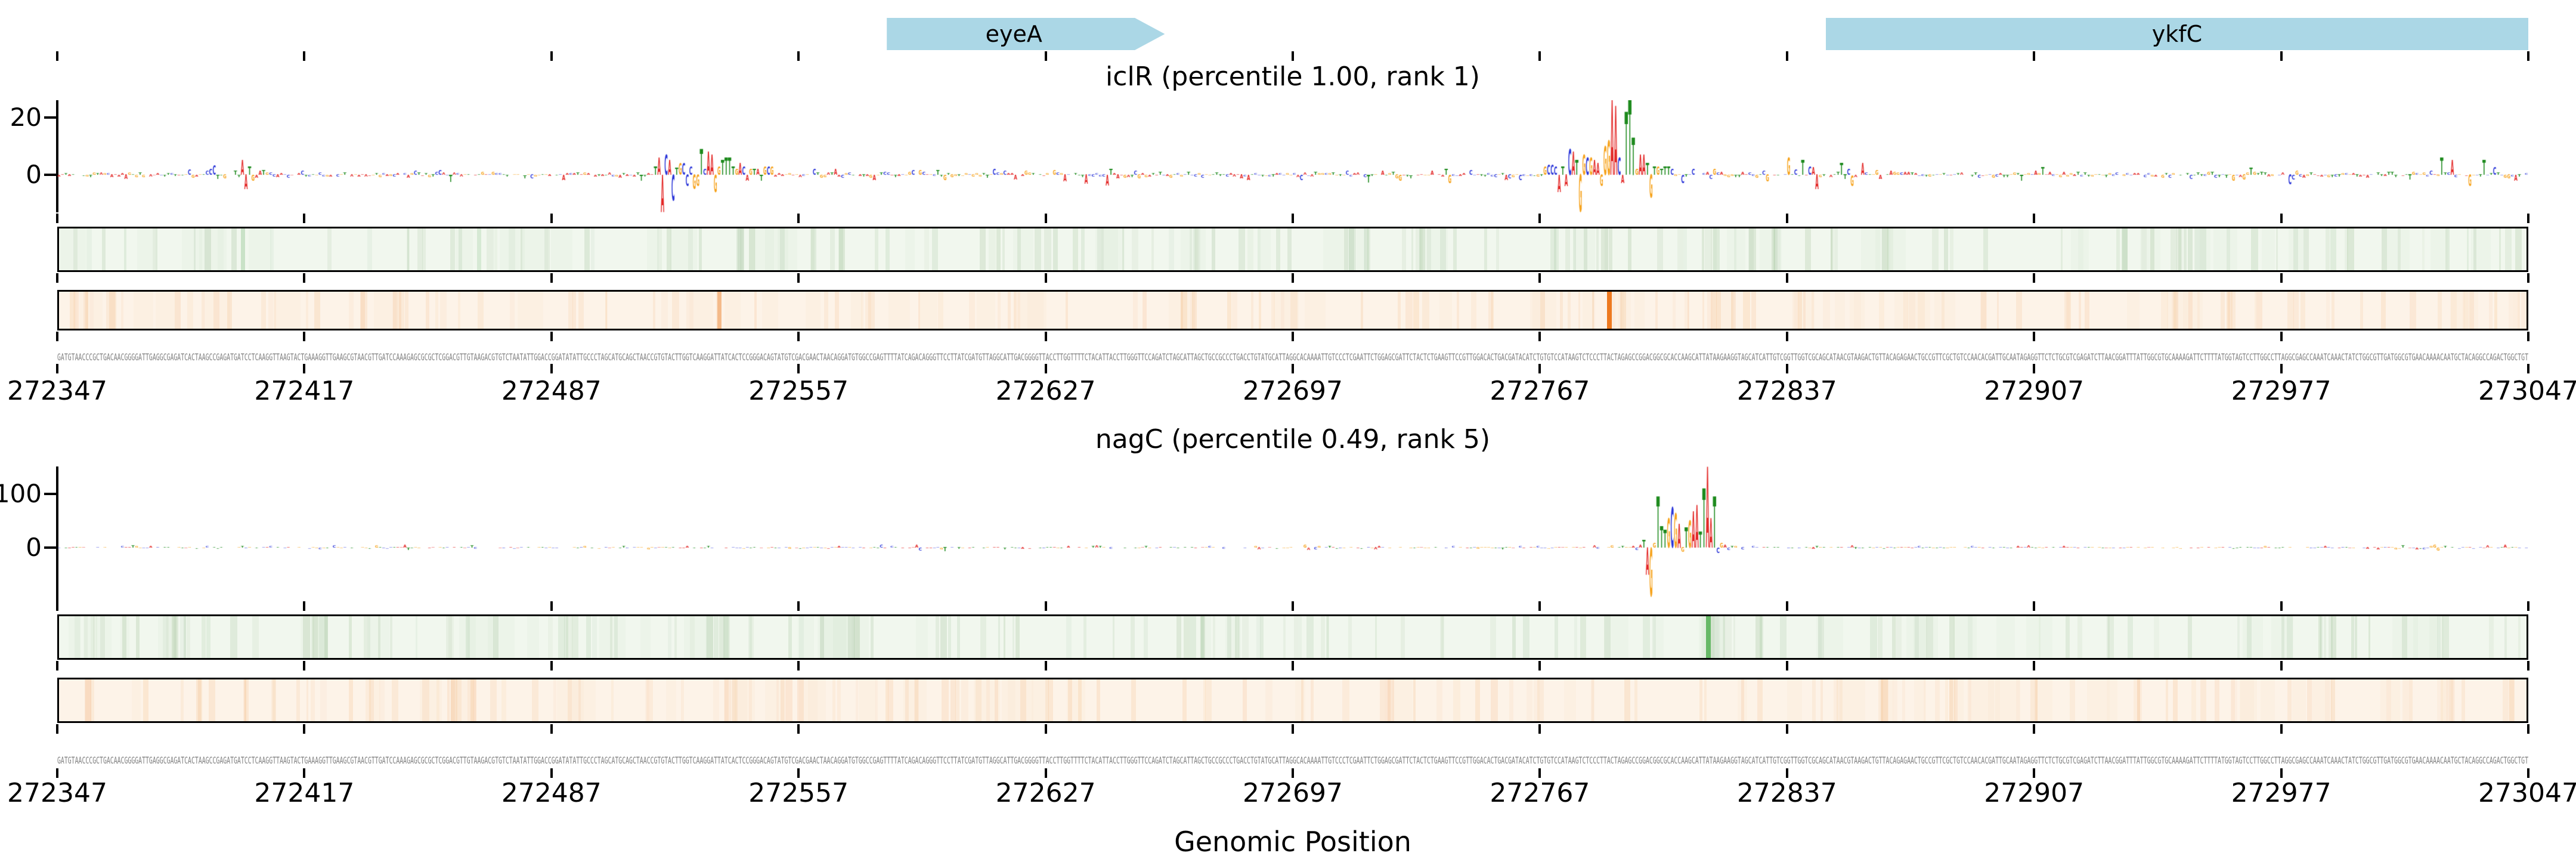 The image size is (2576, 859). What do you see at coordinates (57, 391) in the screenshot?
I see `x-tick-label: 272347` at bounding box center [57, 391].